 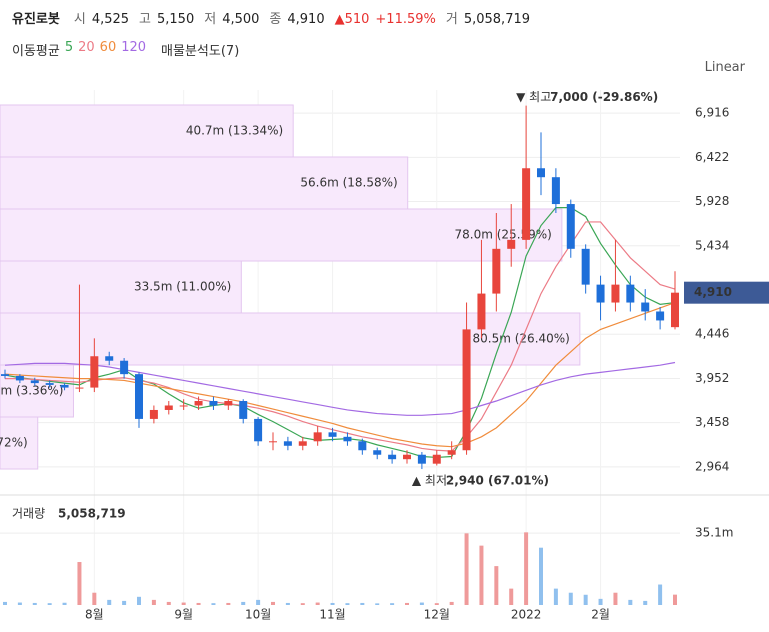 What do you see at coordinates (526, 615) in the screenshot?
I see `x-tick-label: 2022` at bounding box center [526, 615].